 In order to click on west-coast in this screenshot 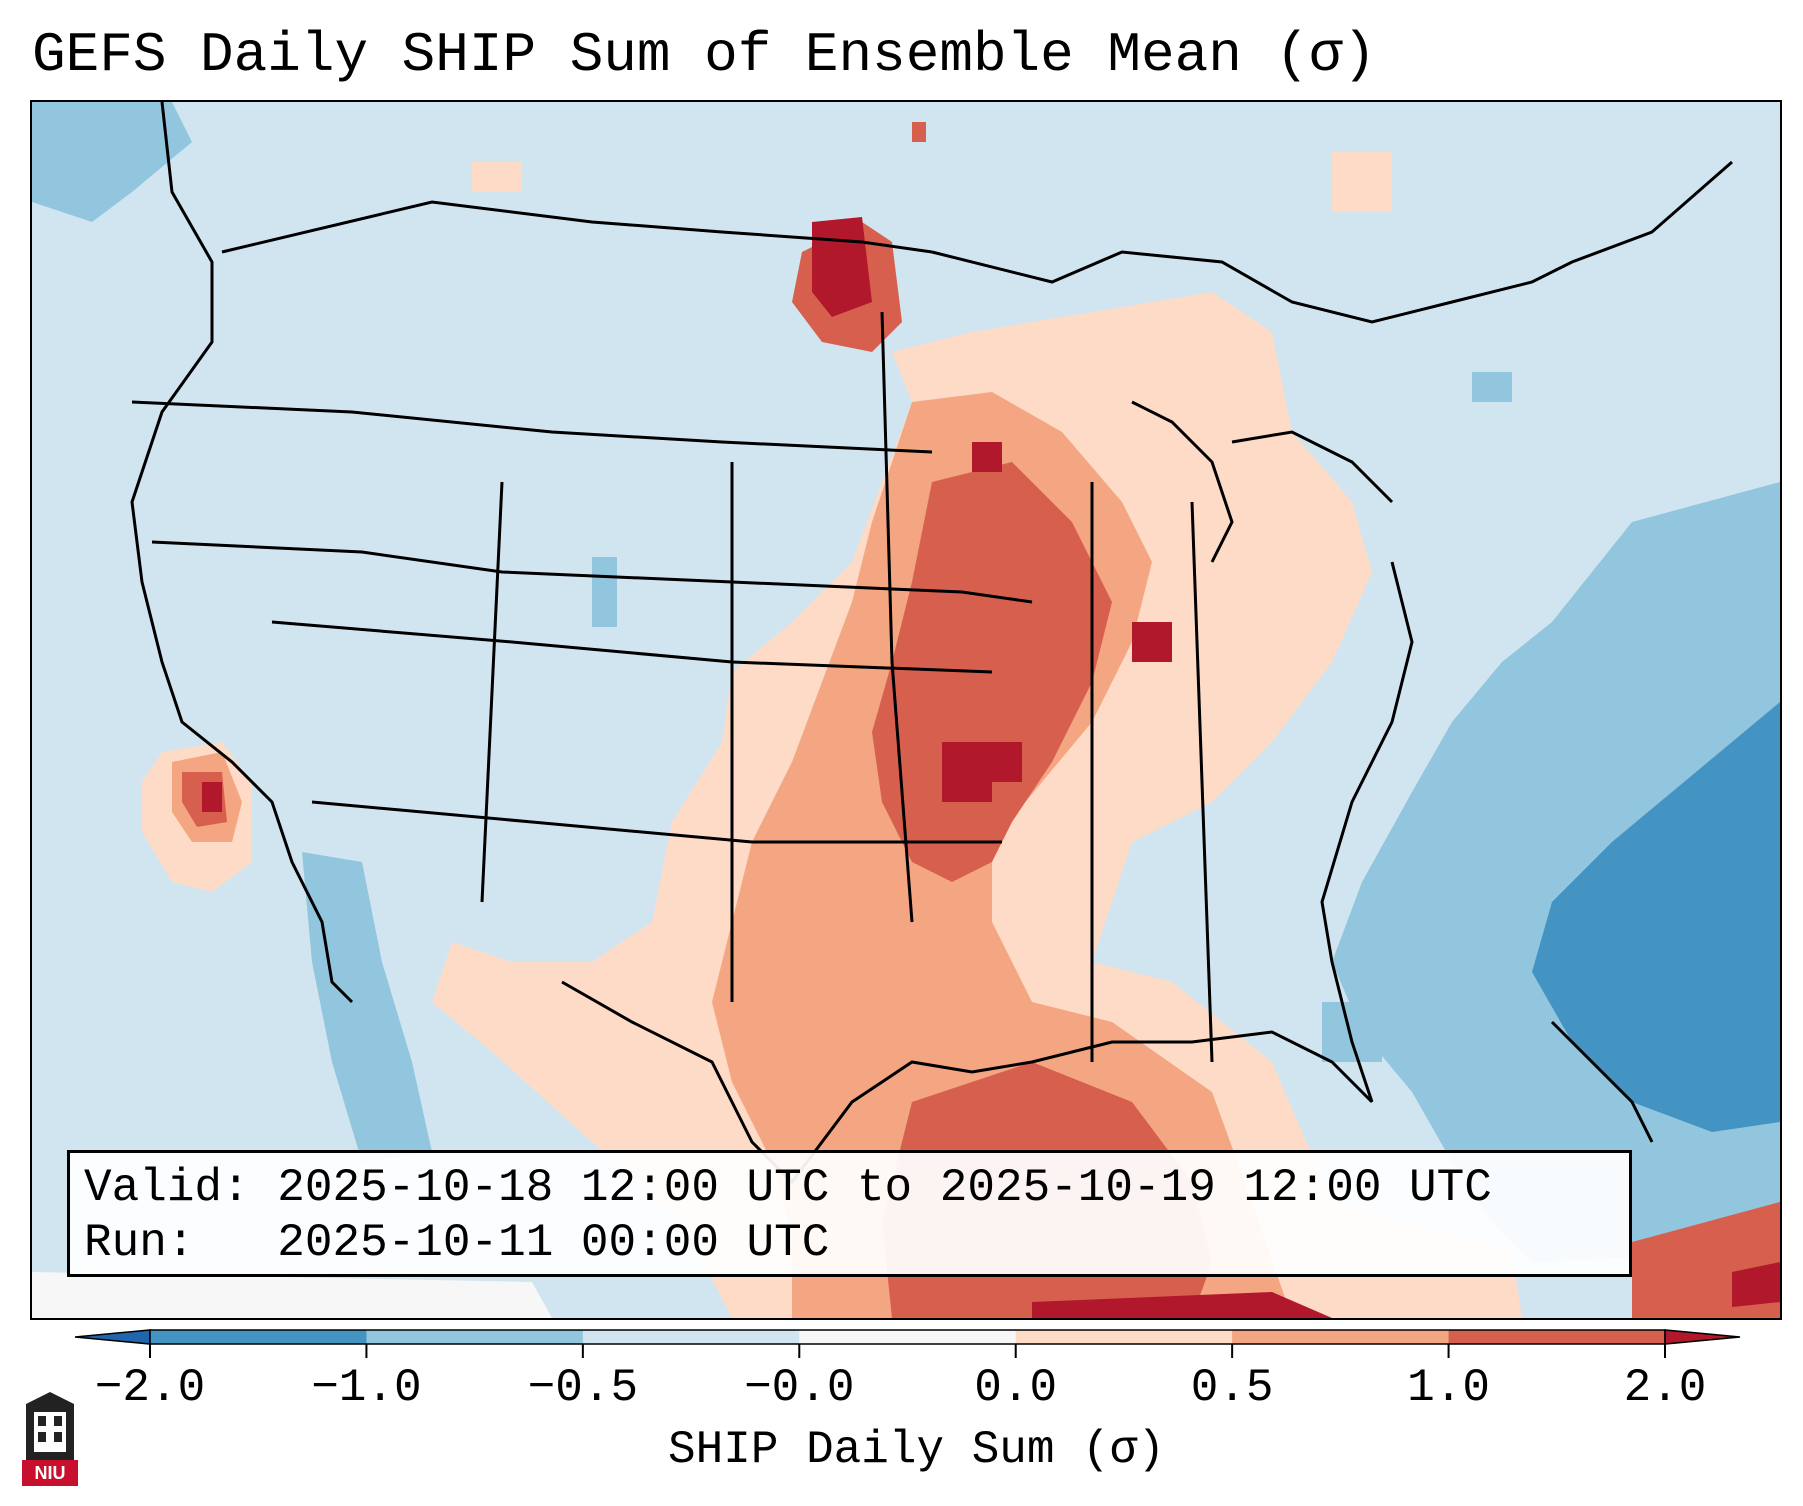, I will do `click(242, 553)`.